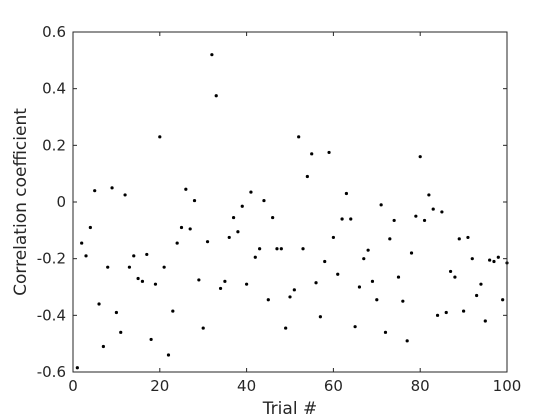  Describe the element at coordinates (333, 386) in the screenshot. I see `x-tick-label: 60` at that location.